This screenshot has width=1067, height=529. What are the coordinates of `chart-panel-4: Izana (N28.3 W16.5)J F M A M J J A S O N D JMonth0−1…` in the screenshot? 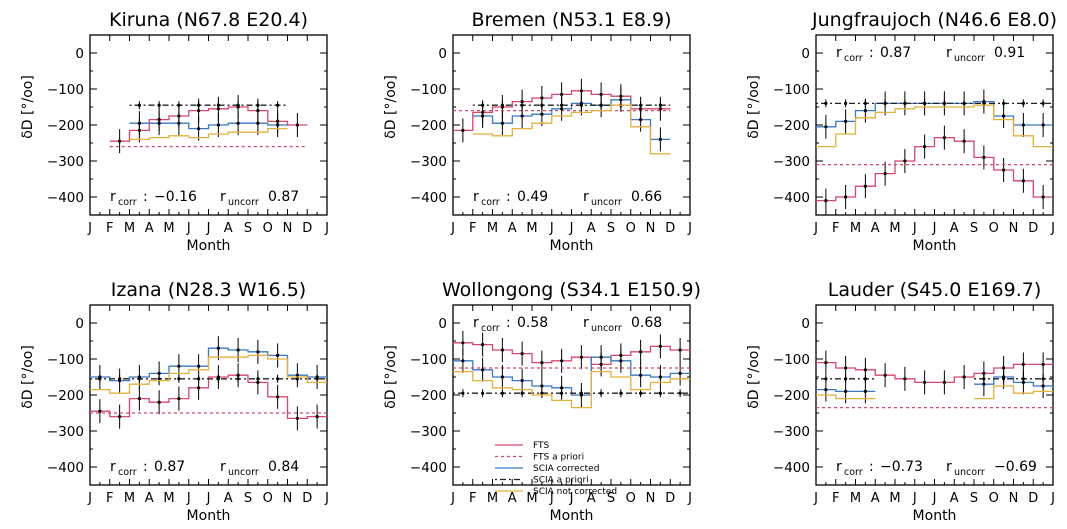 It's located at (174, 401).